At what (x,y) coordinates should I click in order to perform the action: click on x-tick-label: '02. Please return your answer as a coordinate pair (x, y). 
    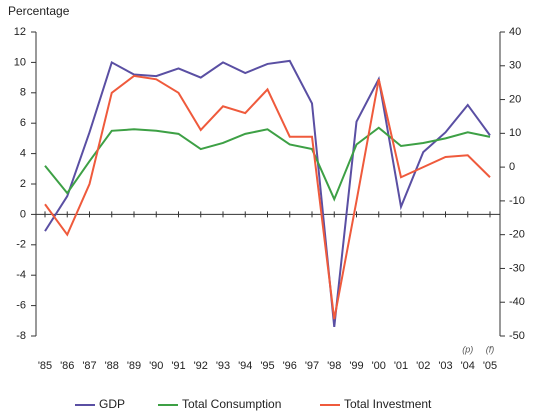
    Looking at the image, I should click on (423, 366).